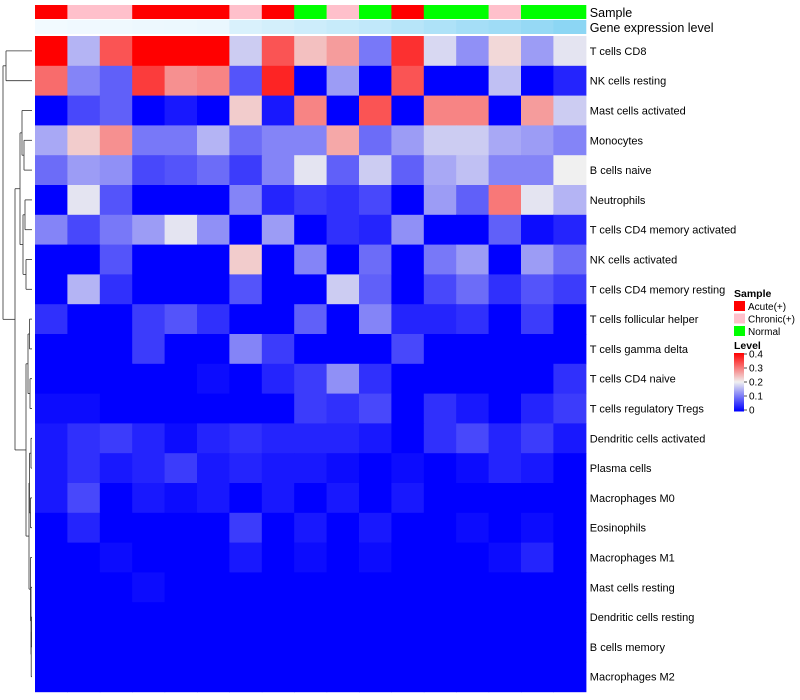 This screenshot has width=800, height=700. What do you see at coordinates (752, 411) in the screenshot?
I see `level-legend-tick-label: 0` at bounding box center [752, 411].